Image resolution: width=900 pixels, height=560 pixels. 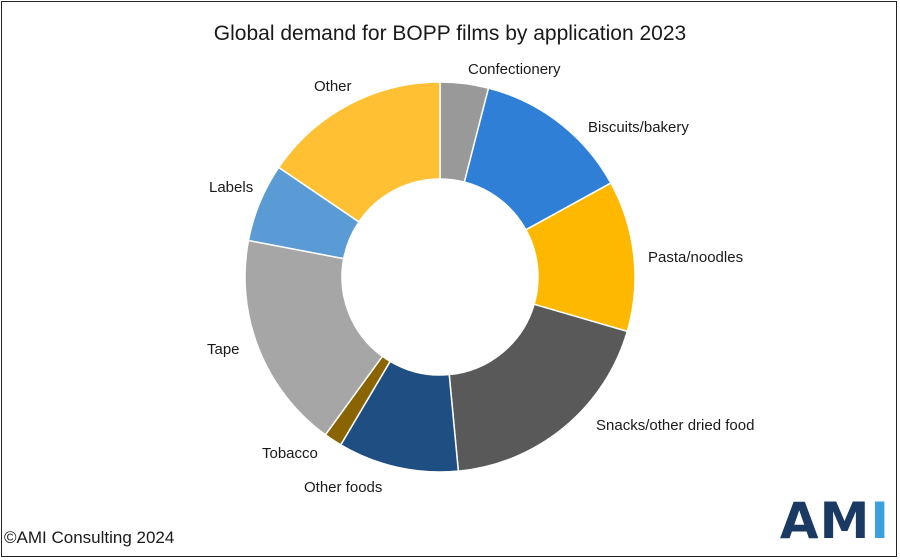 What do you see at coordinates (514, 69) in the screenshot?
I see `label-confectionery: Confectionery` at bounding box center [514, 69].